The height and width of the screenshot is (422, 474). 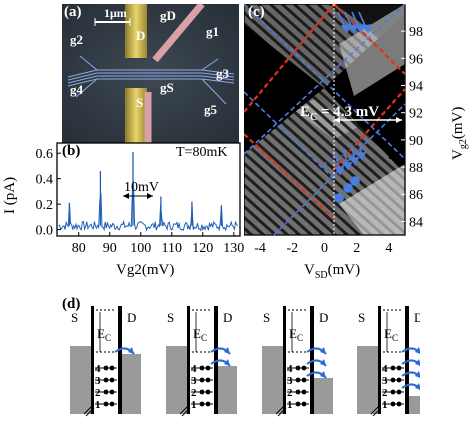 I want to click on drain-contact, so click(x=136, y=31).